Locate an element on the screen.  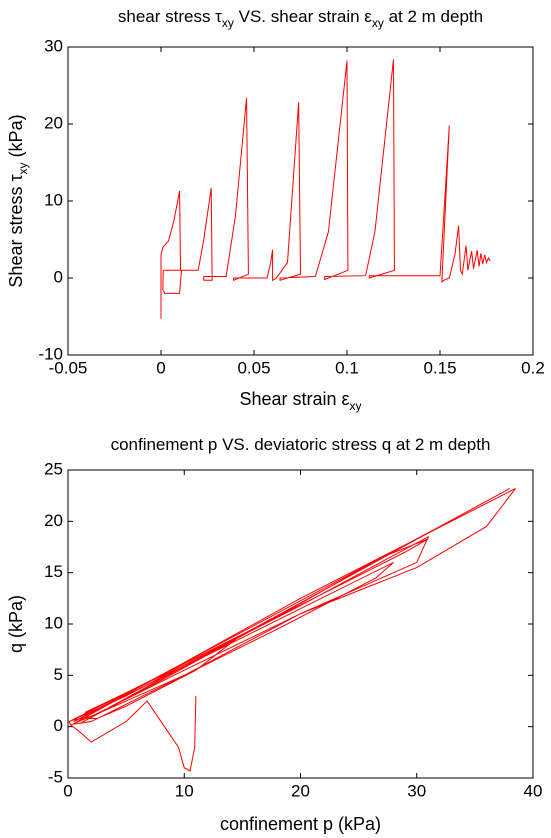
text-part: q (kPa) is located at coordinates (16, 624).